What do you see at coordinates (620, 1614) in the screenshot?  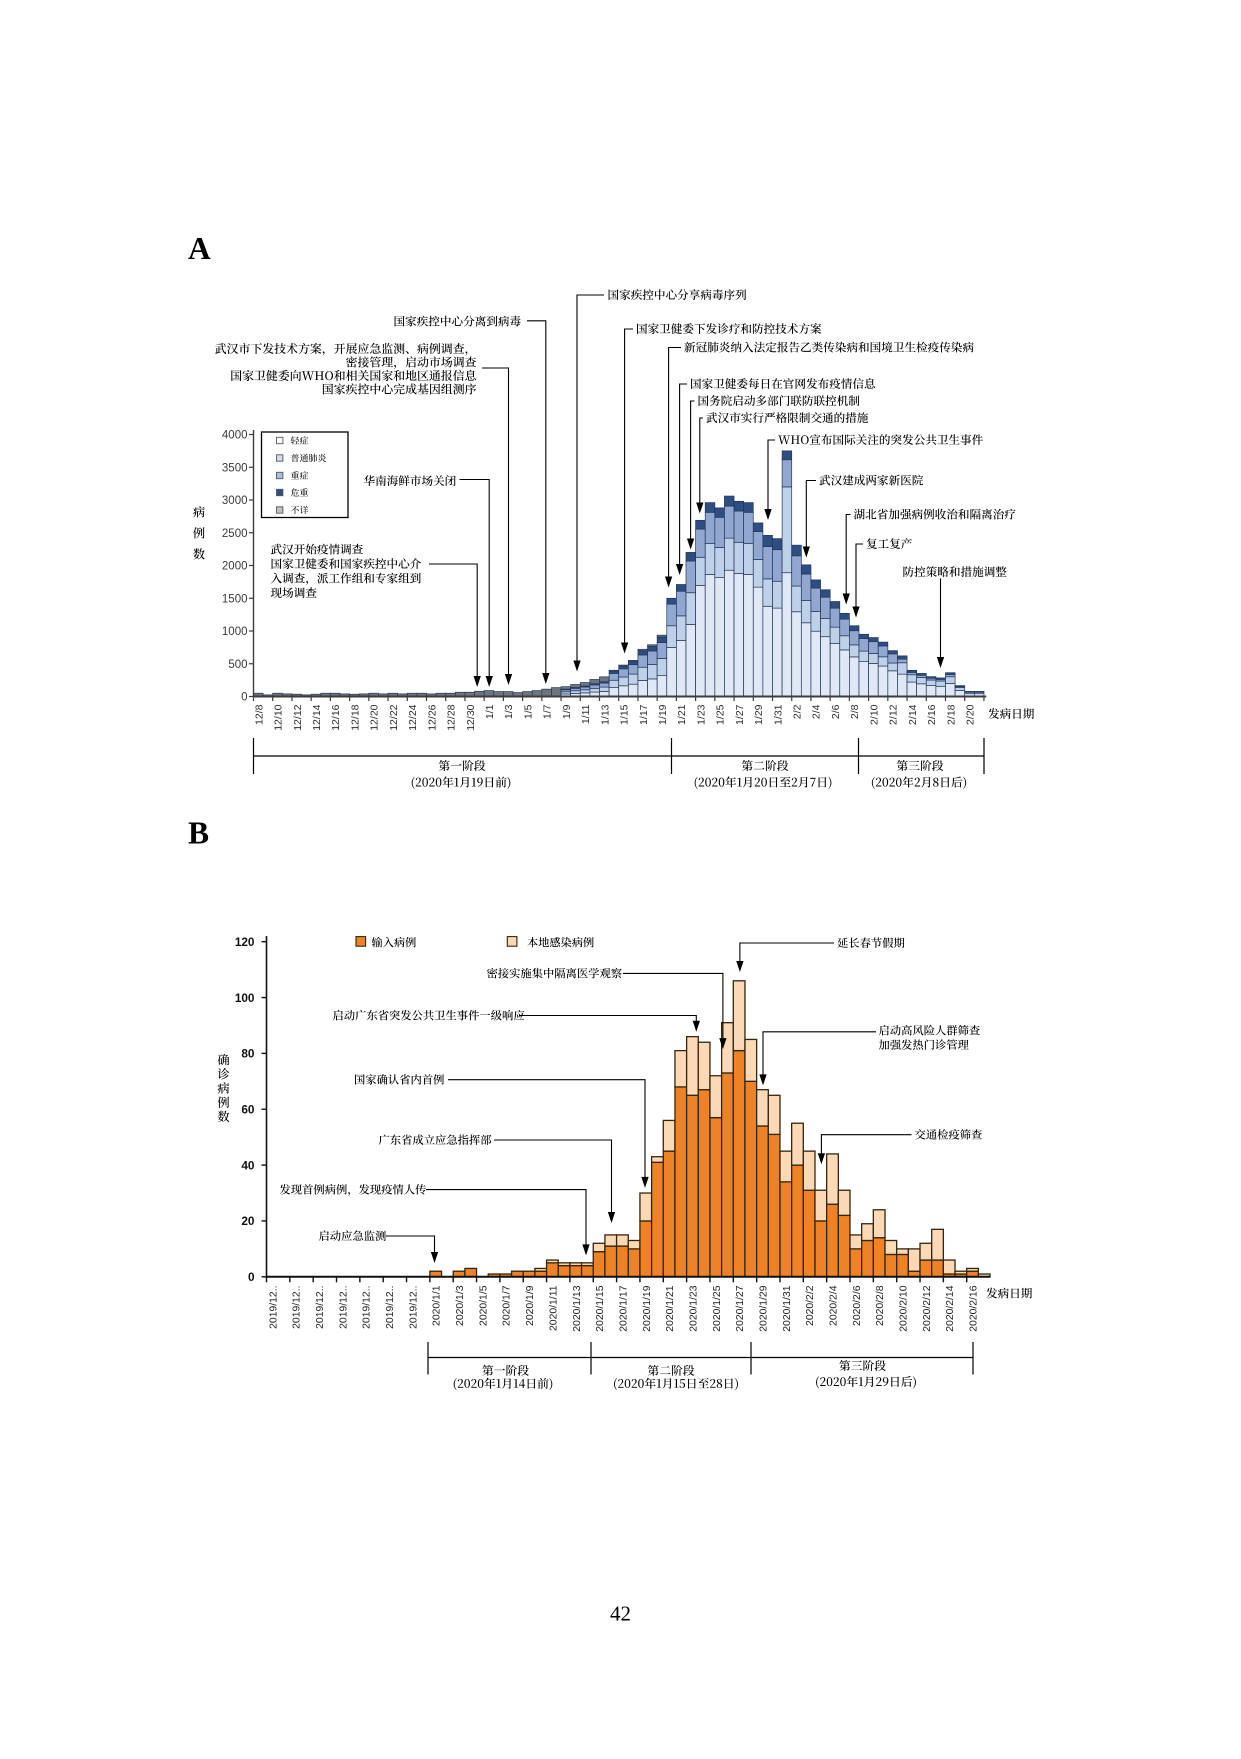 I see `svg-text: 42` at bounding box center [620, 1614].